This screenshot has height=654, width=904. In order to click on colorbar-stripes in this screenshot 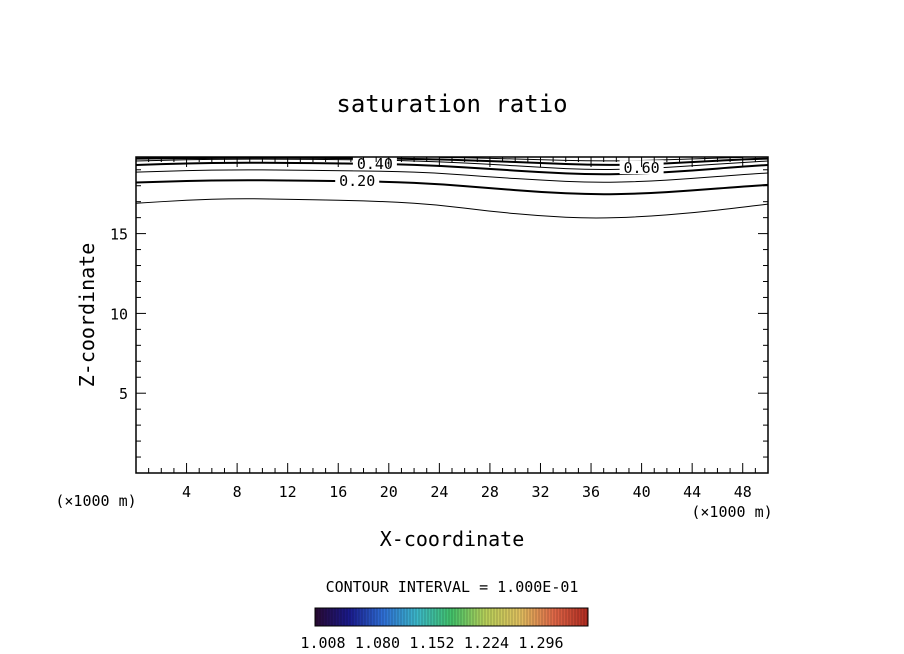, I will do `click(452, 617)`.